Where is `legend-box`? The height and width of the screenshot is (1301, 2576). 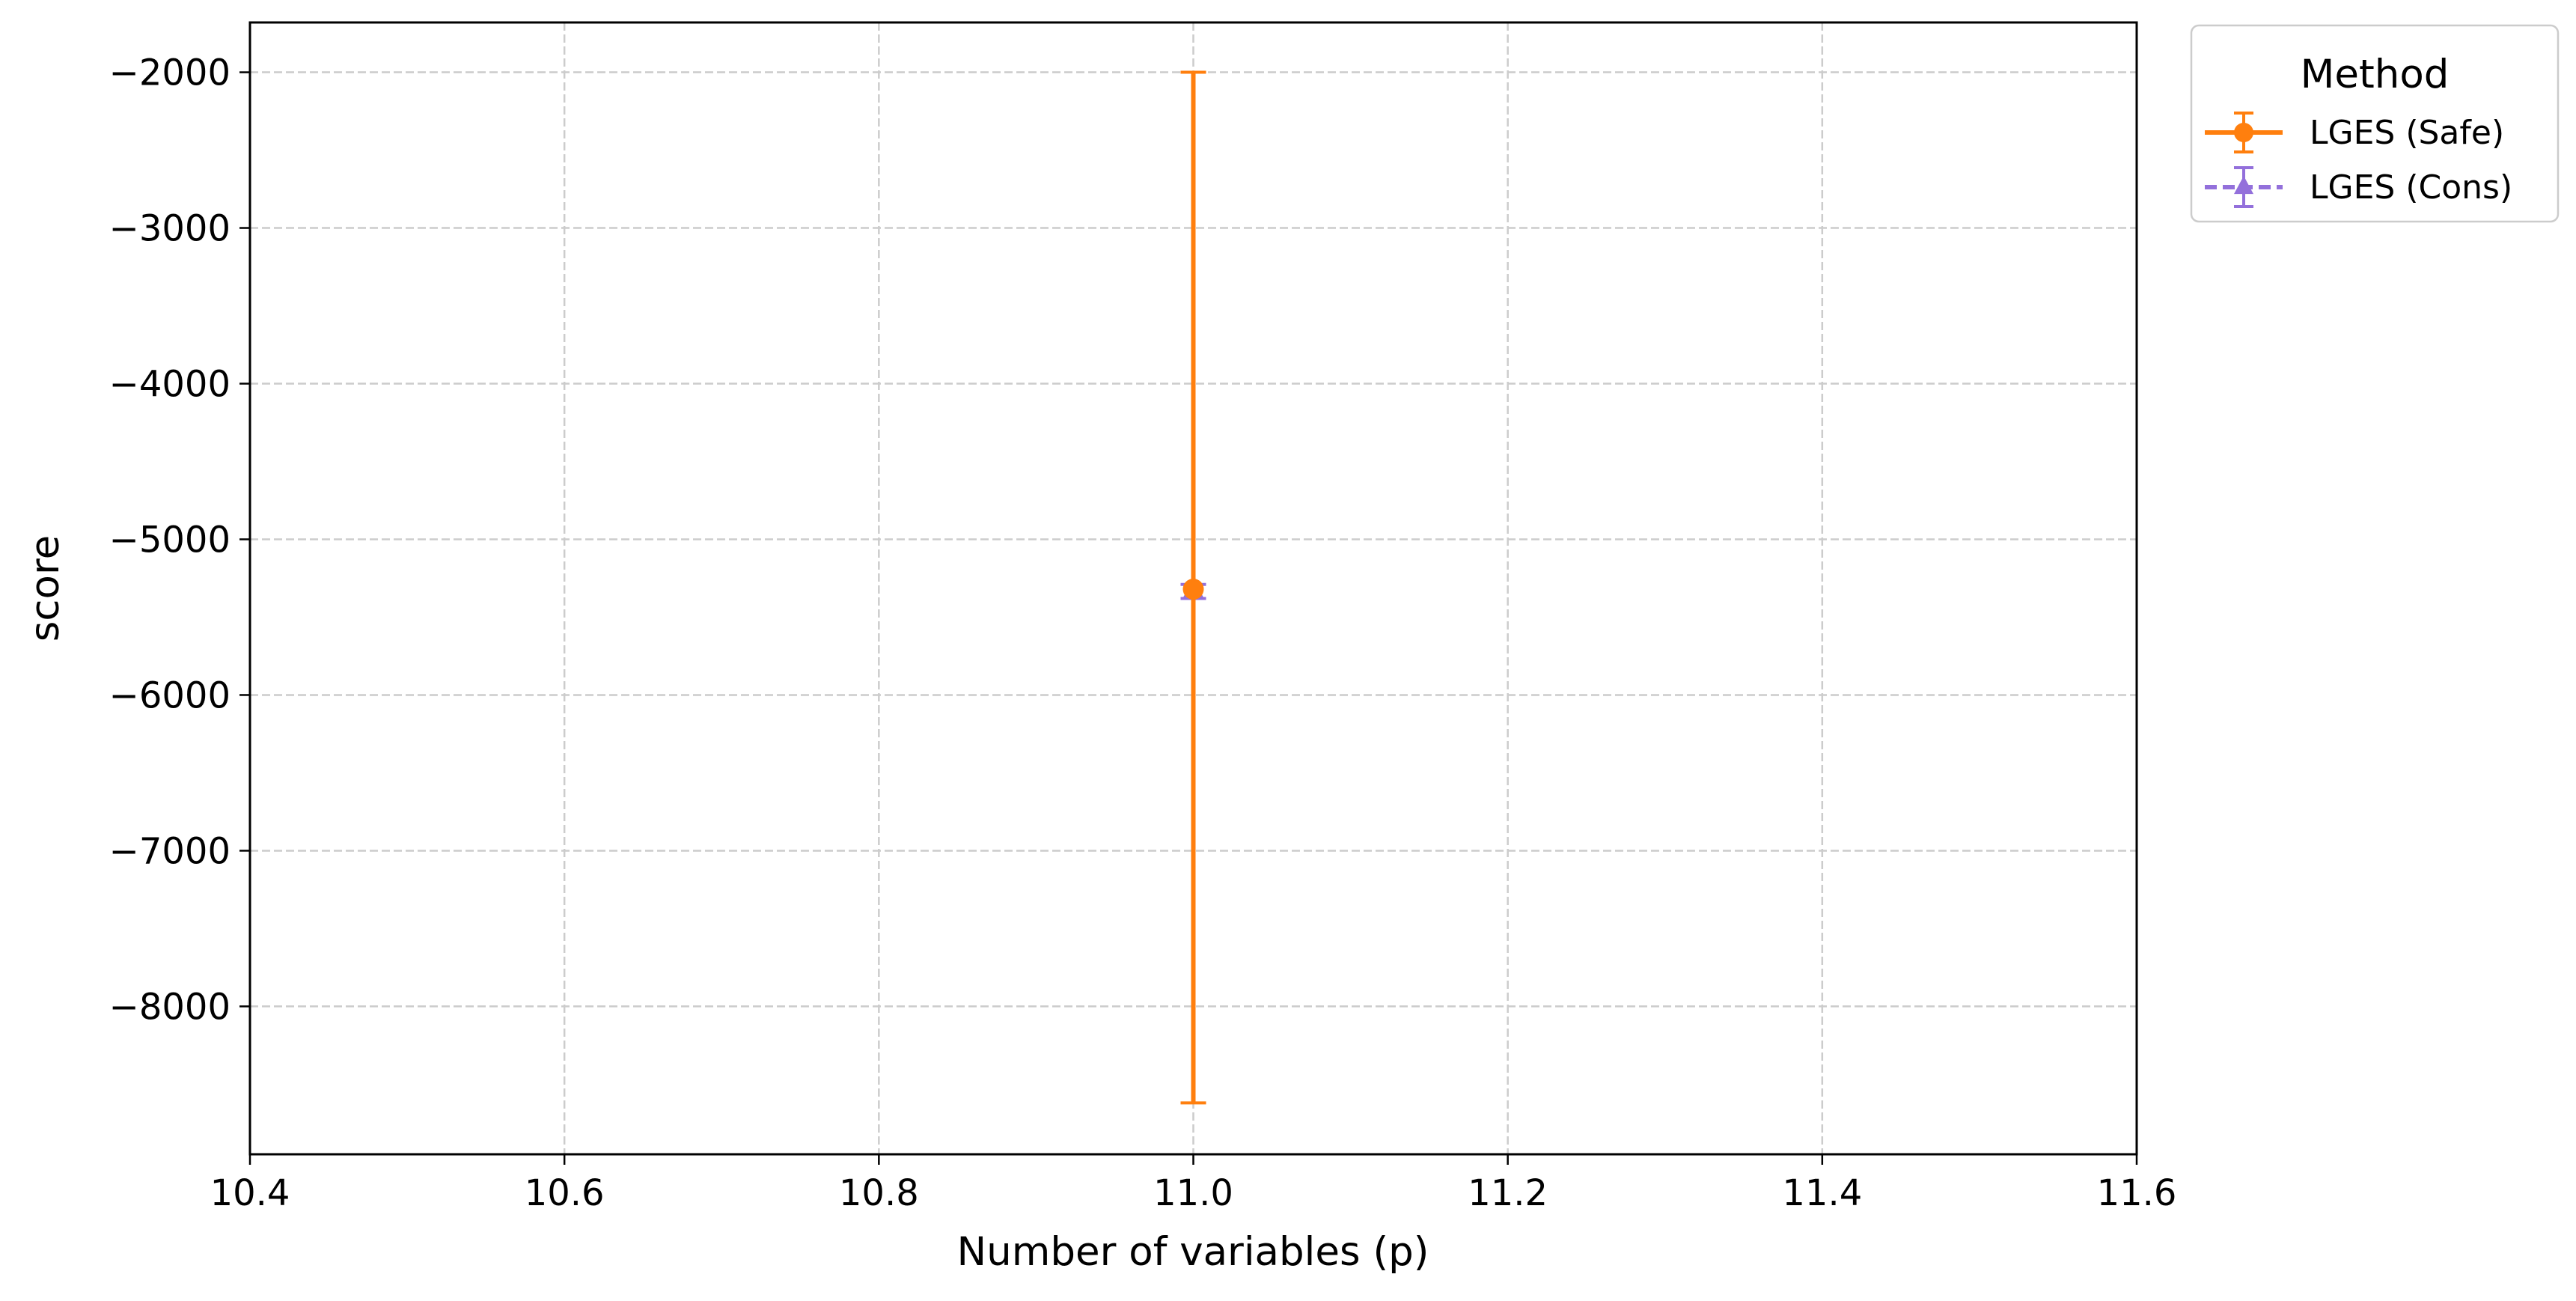 legend-box is located at coordinates (2375, 123).